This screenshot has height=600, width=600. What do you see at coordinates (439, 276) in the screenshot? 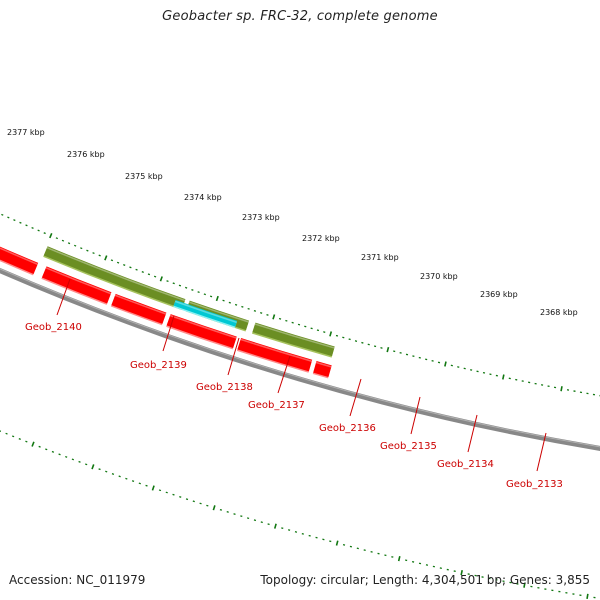
I see `scale-label: 2370 kbp` at bounding box center [439, 276].